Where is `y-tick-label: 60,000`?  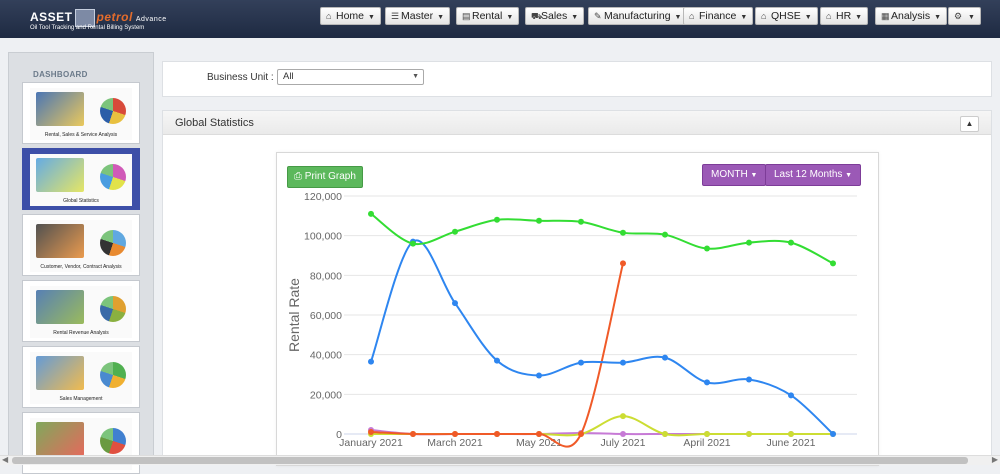
y-tick-label: 60,000 is located at coordinates (326, 316).